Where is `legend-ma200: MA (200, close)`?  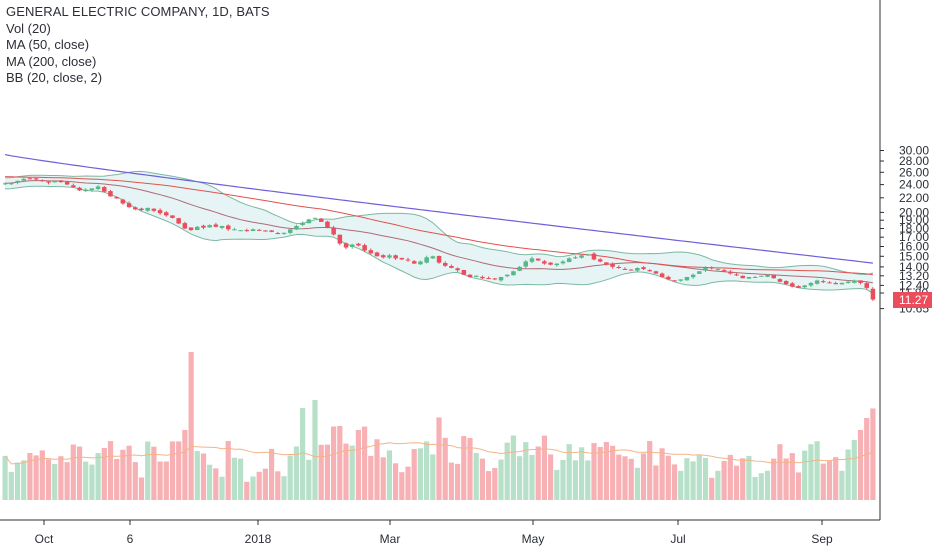 legend-ma200: MA (200, close) is located at coordinates (51, 61).